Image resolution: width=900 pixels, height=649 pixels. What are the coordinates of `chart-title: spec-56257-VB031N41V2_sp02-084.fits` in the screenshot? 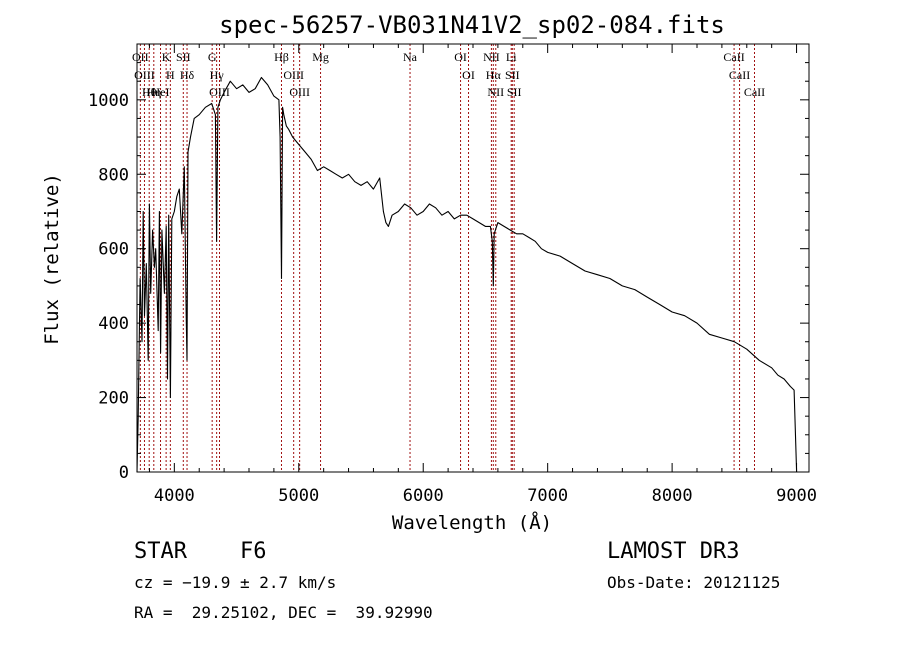 It's located at (472, 25).